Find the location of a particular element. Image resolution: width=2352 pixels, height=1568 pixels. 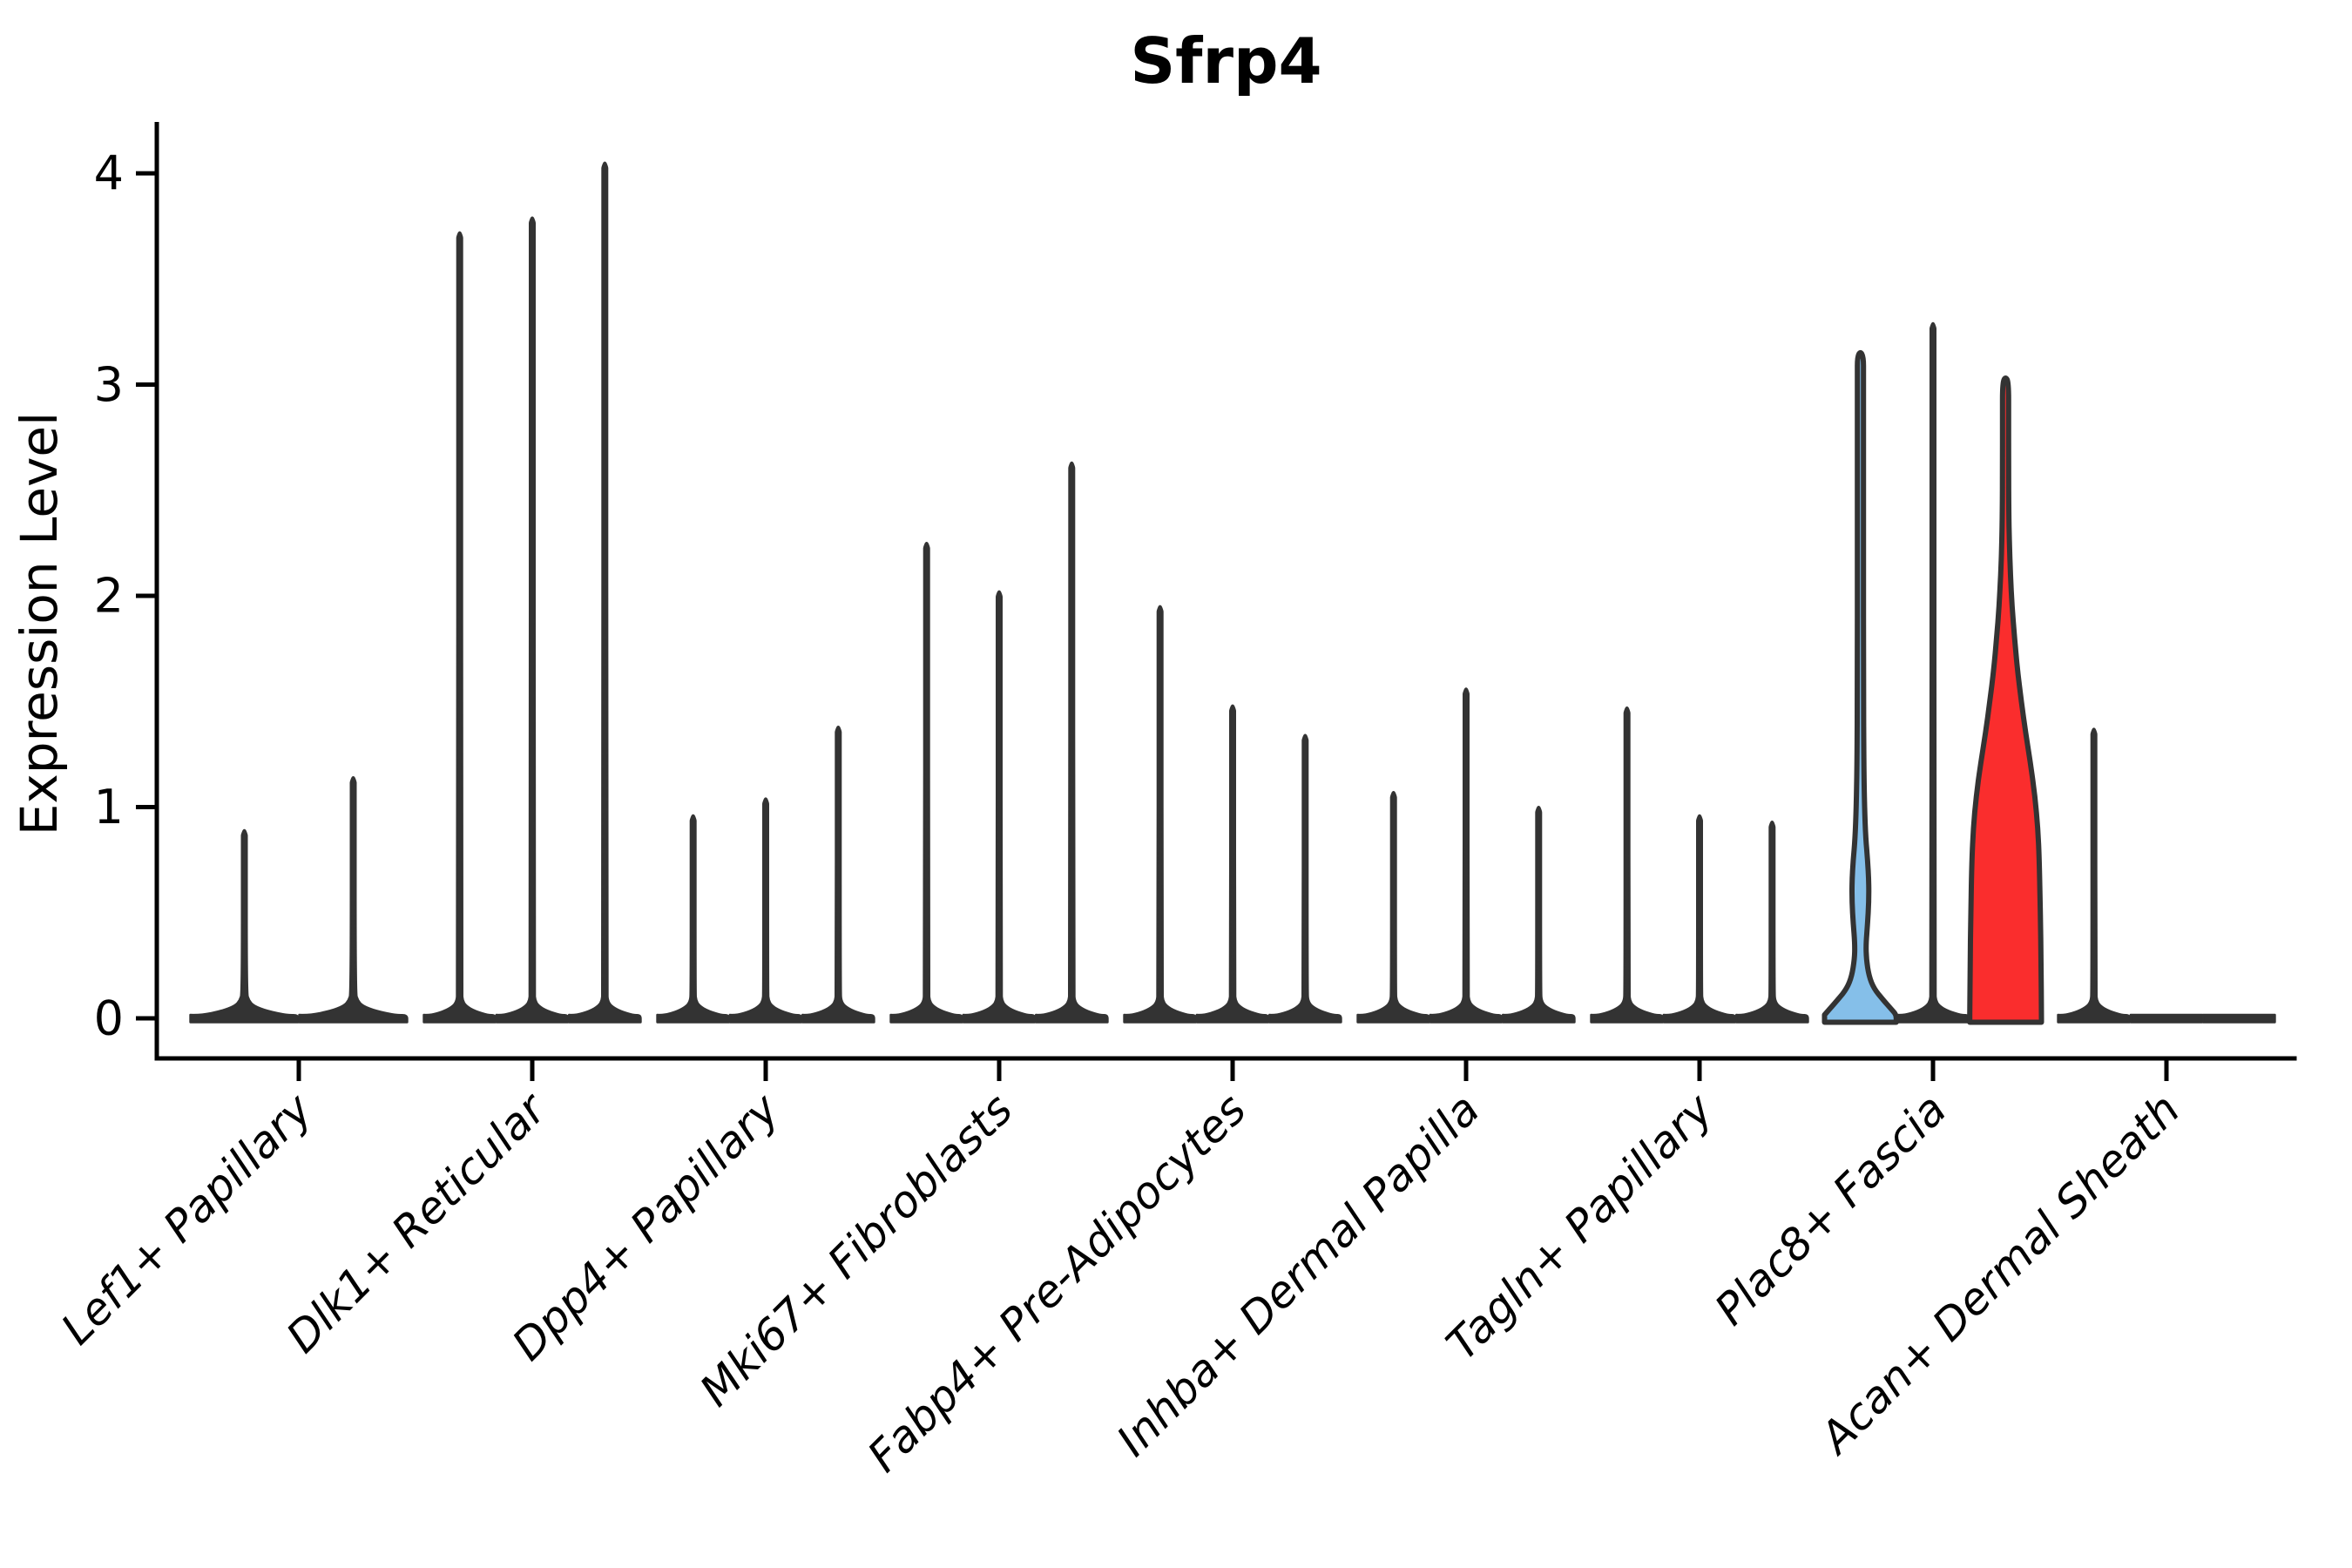

y-tick-label: 3 is located at coordinates (109, 384).